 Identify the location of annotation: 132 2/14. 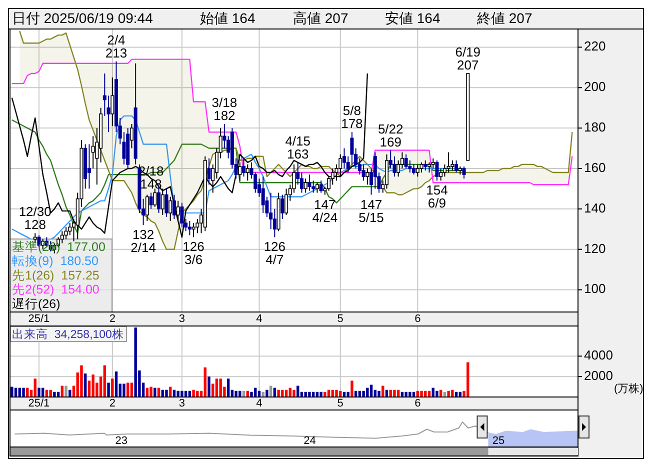
(143, 241).